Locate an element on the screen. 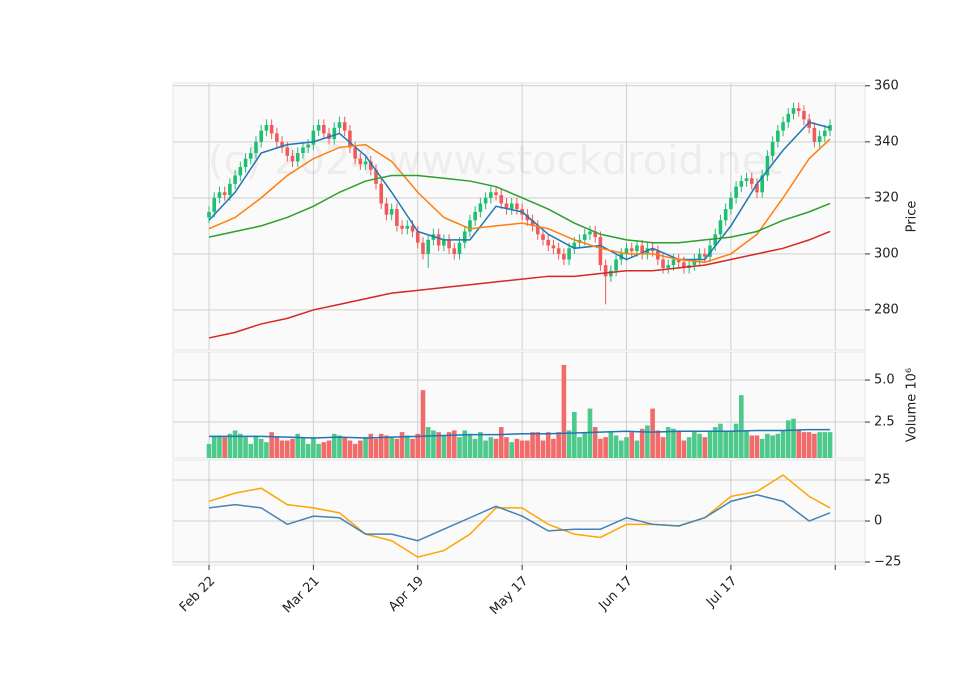  y-tick-label: 5.0 is located at coordinates (884, 380).